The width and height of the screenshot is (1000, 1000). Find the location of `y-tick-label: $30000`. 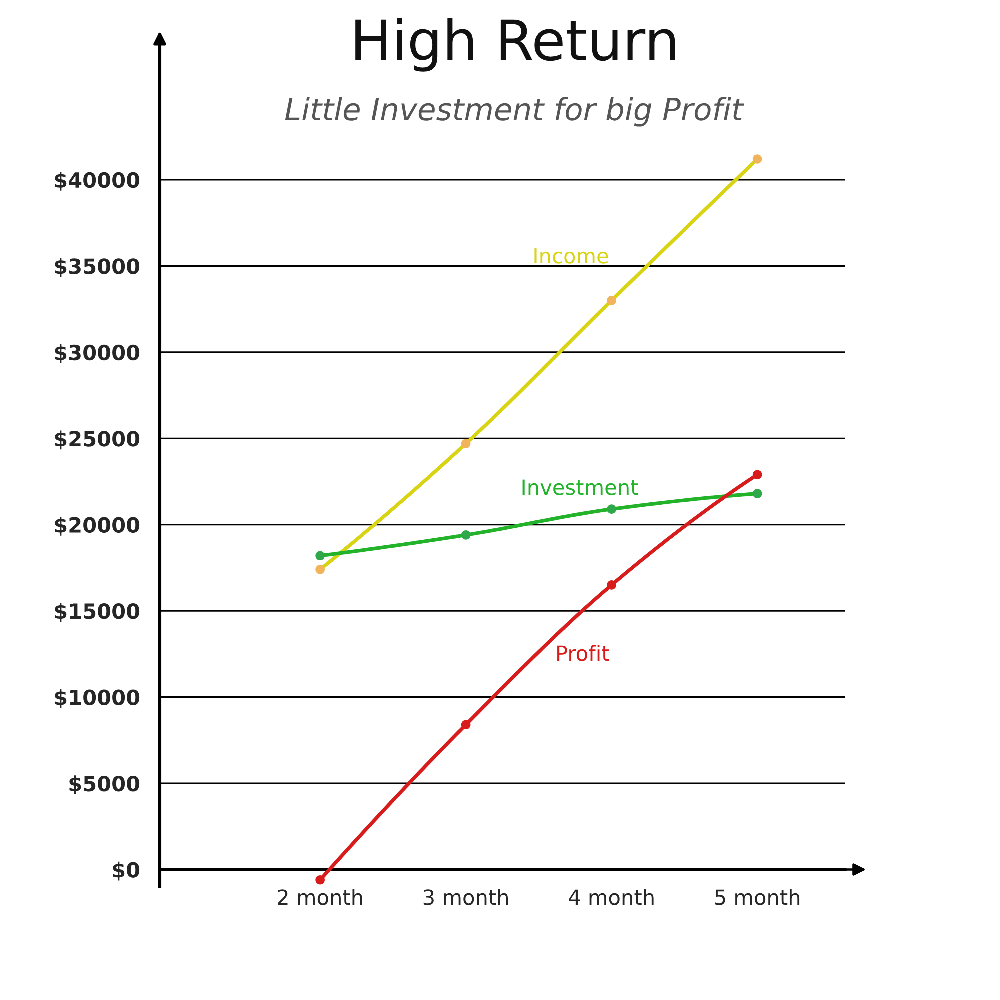

y-tick-label: $30000 is located at coordinates (97, 354).